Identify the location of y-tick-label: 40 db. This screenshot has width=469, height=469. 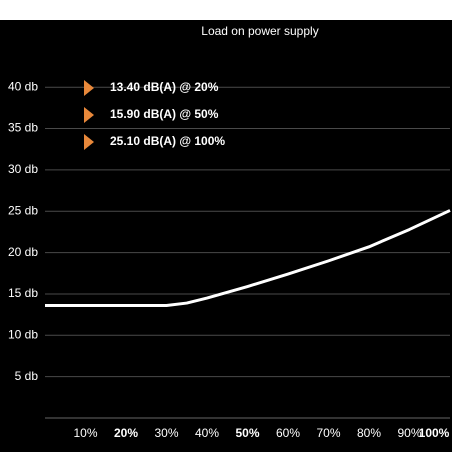
(23, 86).